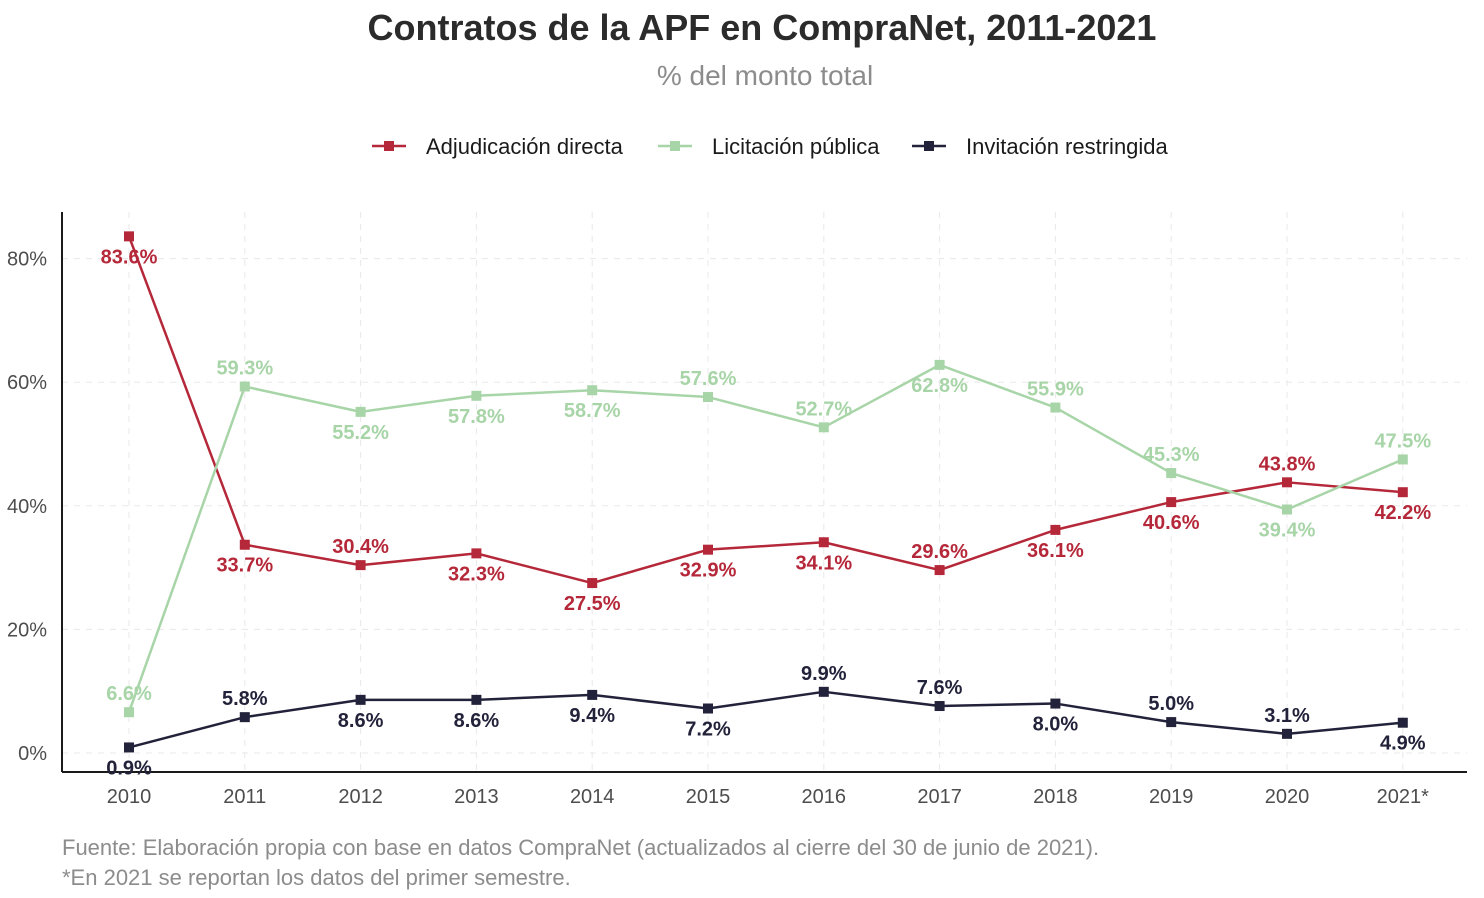  Describe the element at coordinates (1056, 725) in the screenshot. I see `data-label: 8.0%` at that location.